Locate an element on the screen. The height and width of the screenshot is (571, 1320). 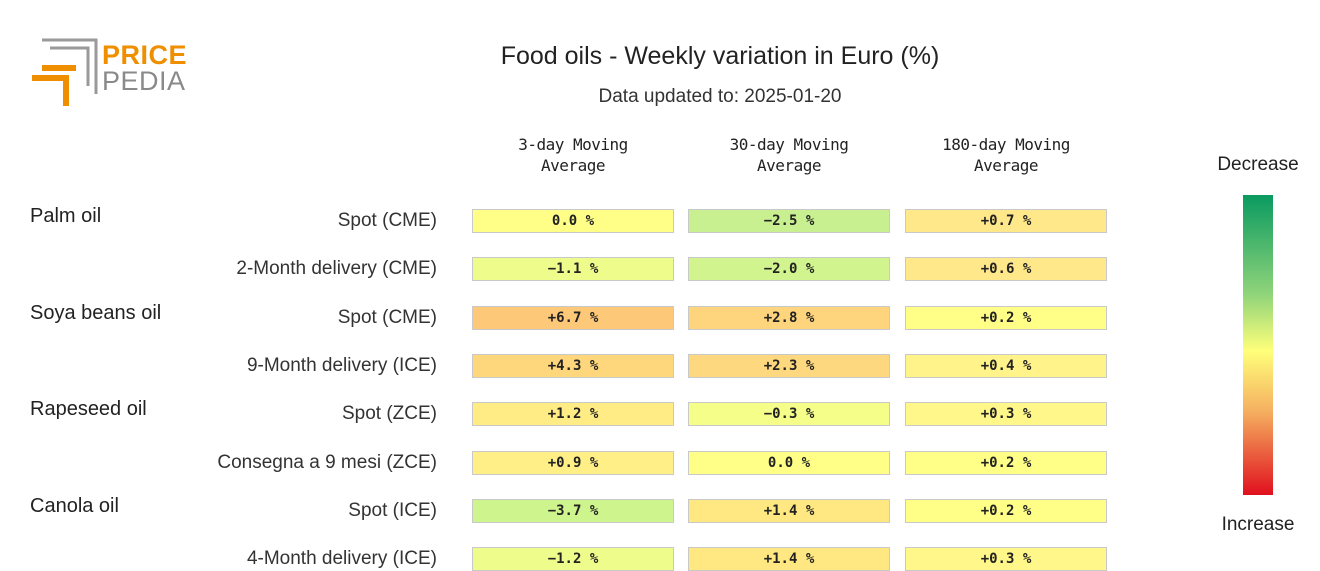
group-label: Canola oil is located at coordinates (74, 506).